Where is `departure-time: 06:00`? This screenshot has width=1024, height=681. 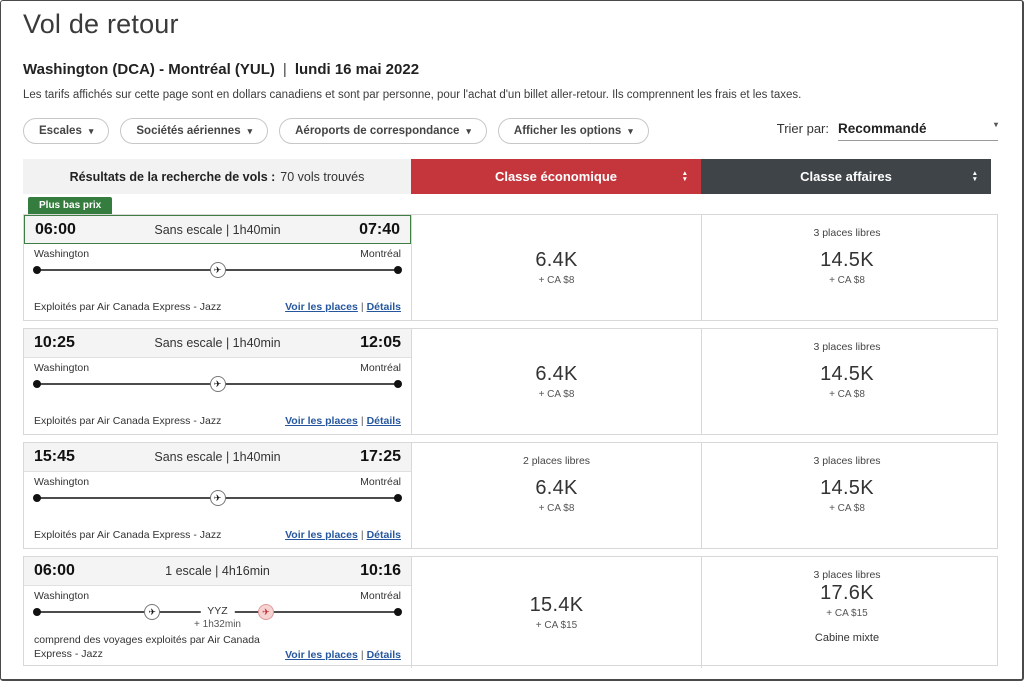 departure-time: 06:00 is located at coordinates (55, 229).